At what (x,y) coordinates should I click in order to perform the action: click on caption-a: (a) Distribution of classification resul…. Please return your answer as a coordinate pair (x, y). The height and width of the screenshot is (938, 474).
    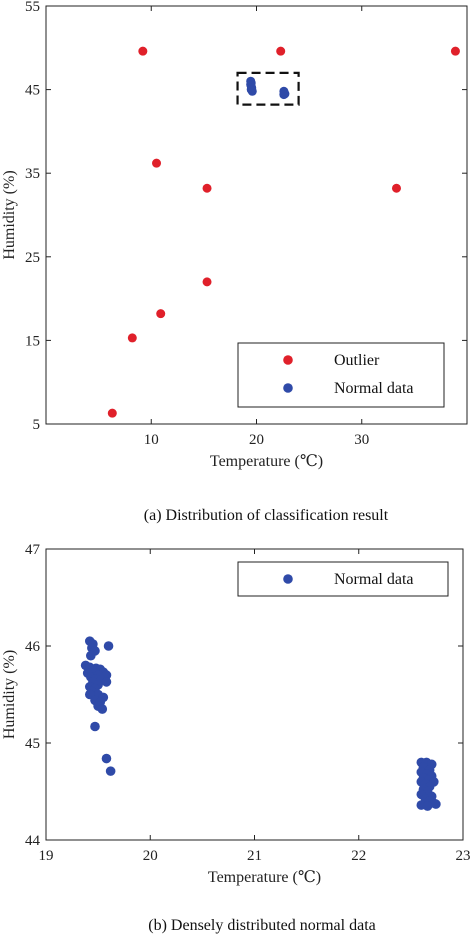
    Looking at the image, I should click on (266, 515).